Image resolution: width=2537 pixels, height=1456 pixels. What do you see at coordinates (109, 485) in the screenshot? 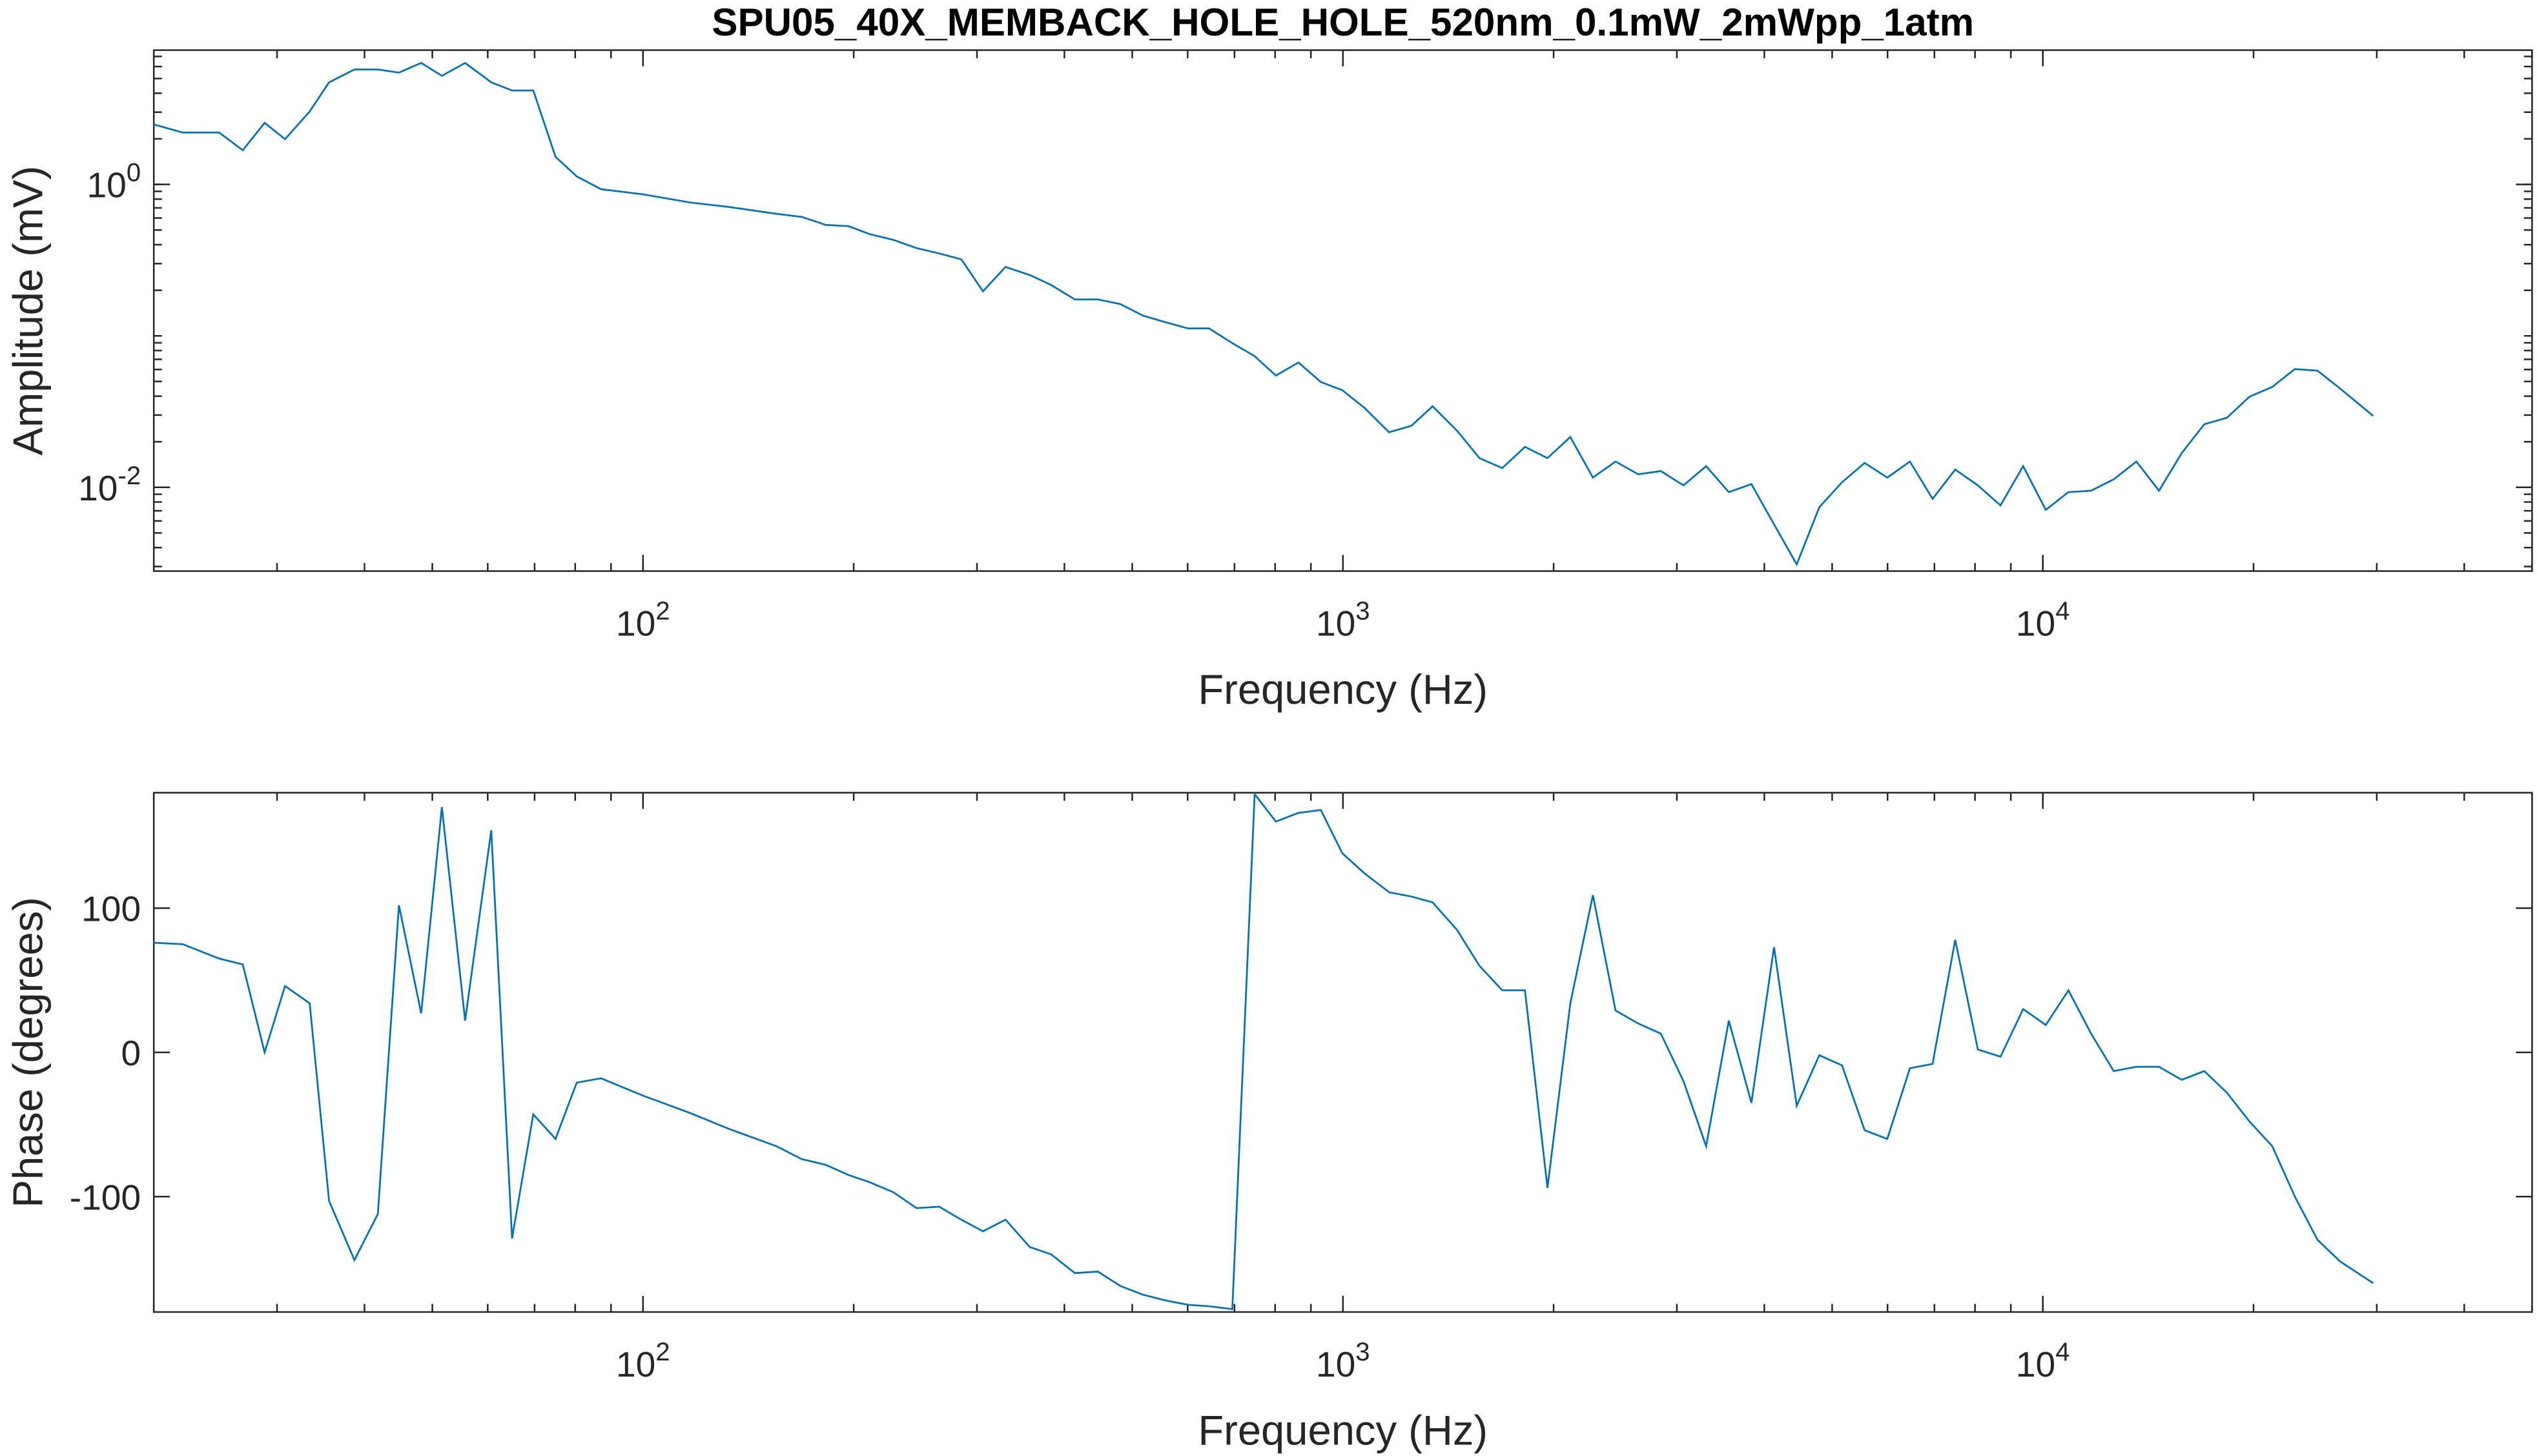
I see `y-tick-label: 10⁻²` at bounding box center [109, 485].